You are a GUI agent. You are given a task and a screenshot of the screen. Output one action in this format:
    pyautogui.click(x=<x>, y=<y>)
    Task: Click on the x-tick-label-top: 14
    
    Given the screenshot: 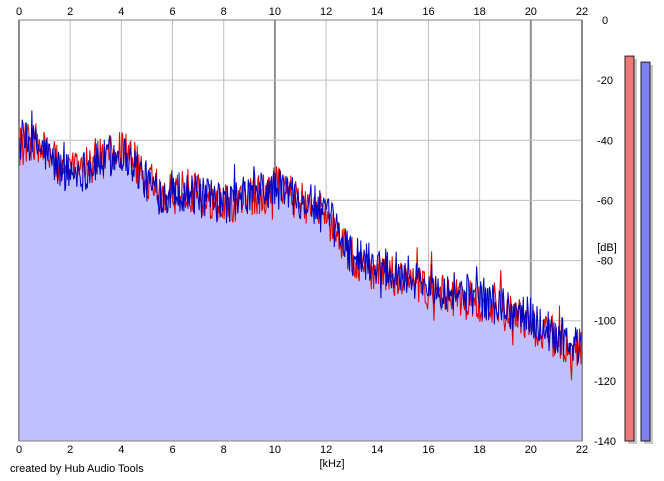 What is the action you would take?
    pyautogui.click(x=377, y=12)
    